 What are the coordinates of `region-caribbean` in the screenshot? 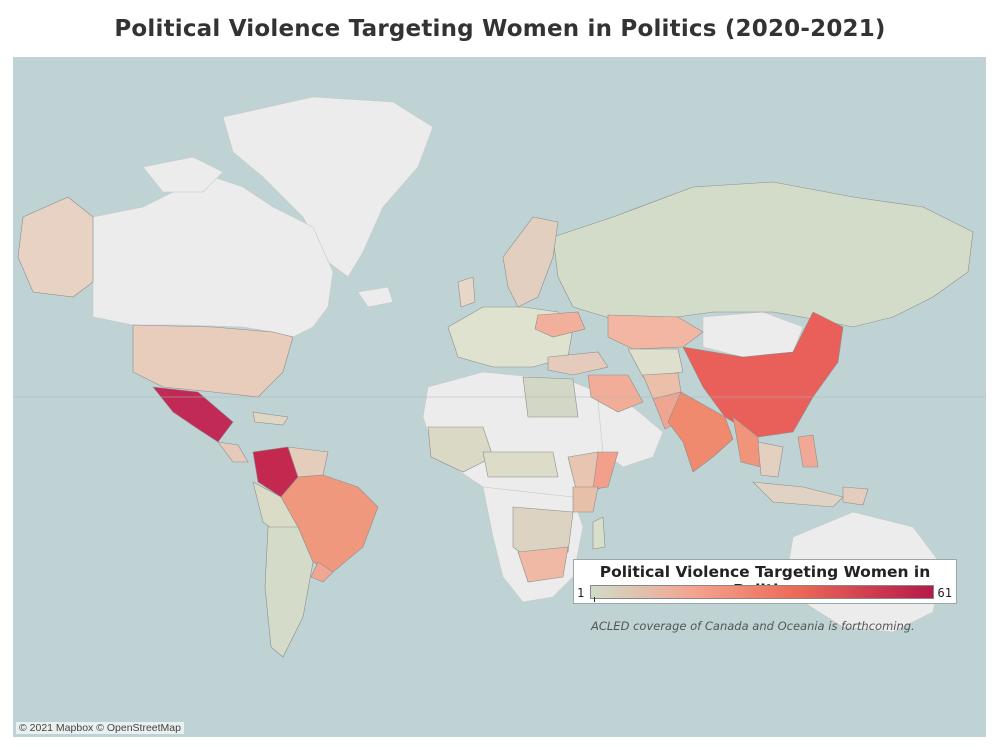 It's located at (270, 418).